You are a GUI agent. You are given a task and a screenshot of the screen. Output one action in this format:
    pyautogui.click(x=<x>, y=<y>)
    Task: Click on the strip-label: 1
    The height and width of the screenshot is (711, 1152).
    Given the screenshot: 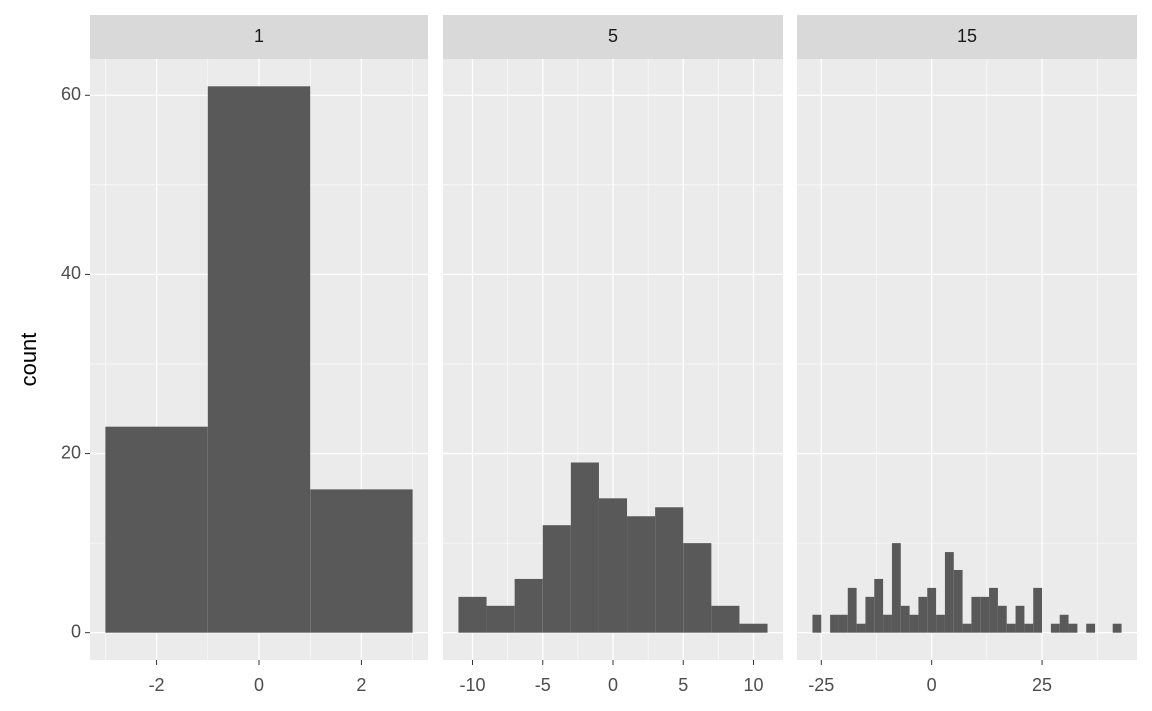 What is the action you would take?
    pyautogui.click(x=259, y=36)
    